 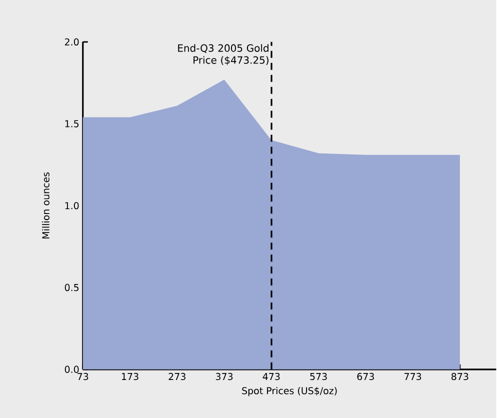 I want to click on x-tick-label: 73, so click(x=83, y=376).